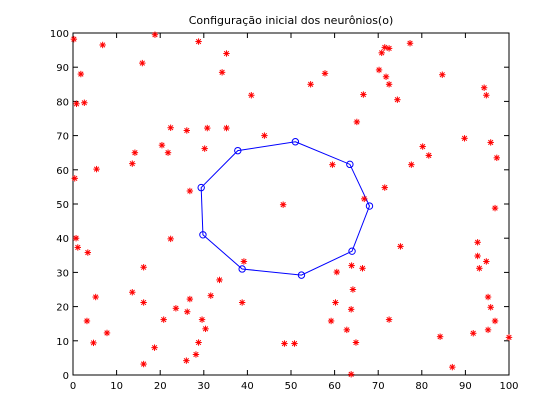 Image resolution: width=560 pixels, height=420 pixels. I want to click on y-tick-label: 80, so click(62, 102).